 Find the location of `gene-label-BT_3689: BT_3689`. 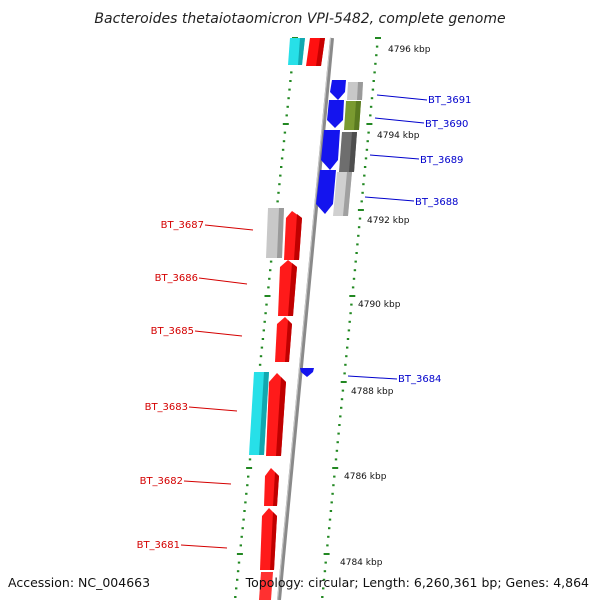

gene-label-BT_3689: BT_3689 is located at coordinates (441, 160).